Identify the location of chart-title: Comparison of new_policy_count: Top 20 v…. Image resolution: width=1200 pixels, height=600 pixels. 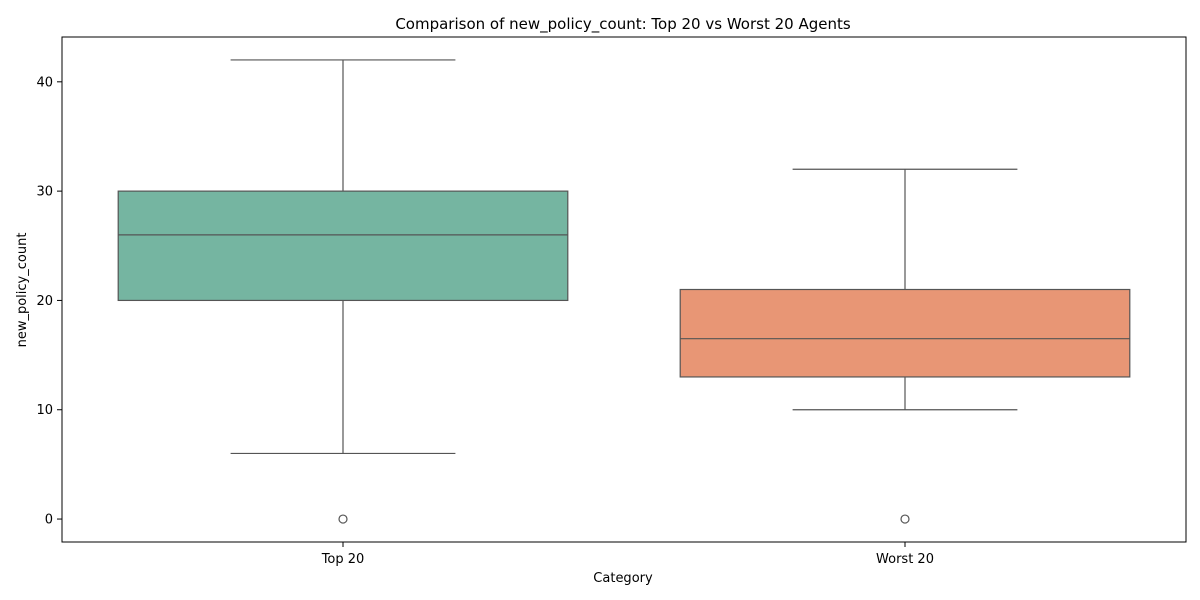
(623, 24).